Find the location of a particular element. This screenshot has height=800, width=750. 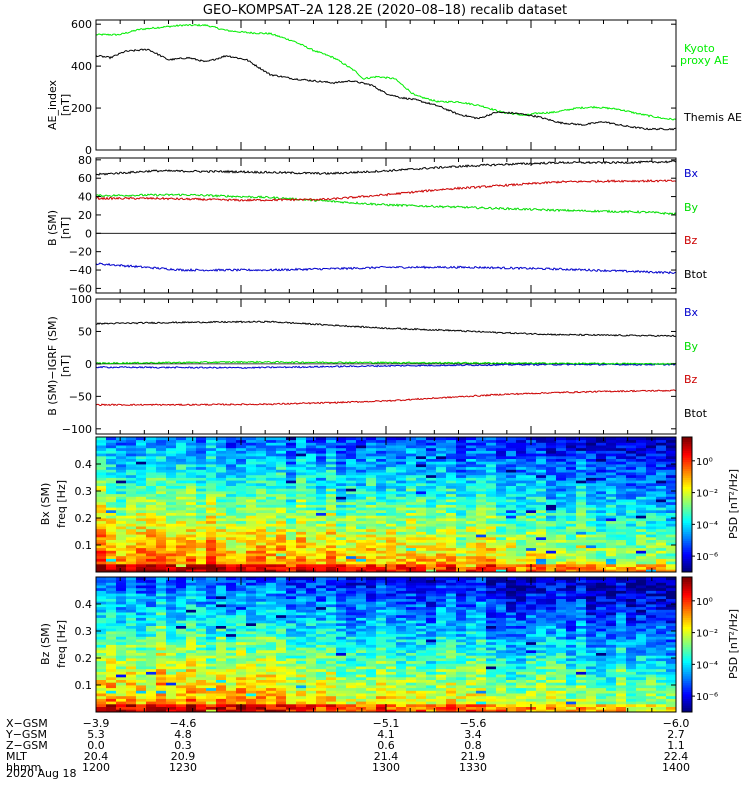

colorbar-cell is located at coordinates (687, 551).